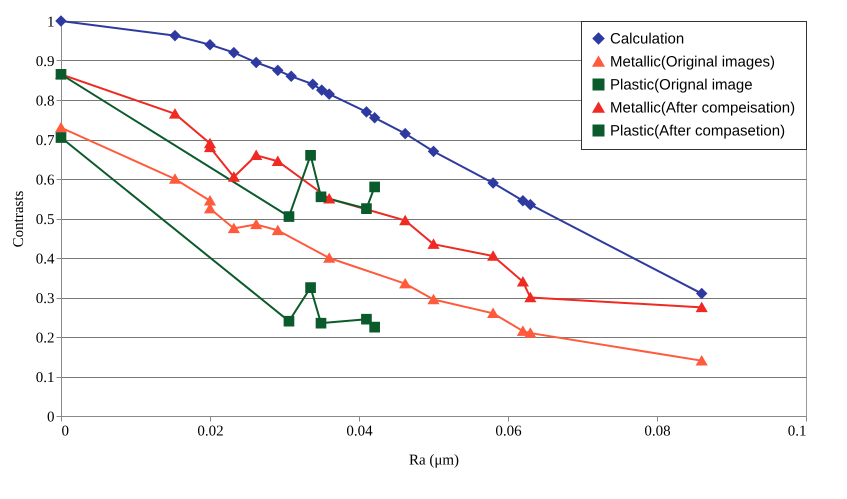 The width and height of the screenshot is (847, 499). I want to click on x-tick-label: 0.08, so click(657, 432).